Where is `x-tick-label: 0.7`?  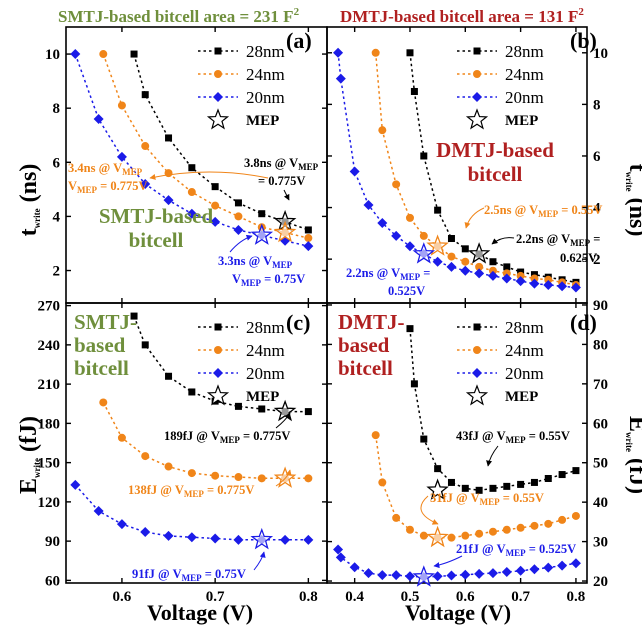 x-tick-label: 0.7 is located at coordinates (215, 597).